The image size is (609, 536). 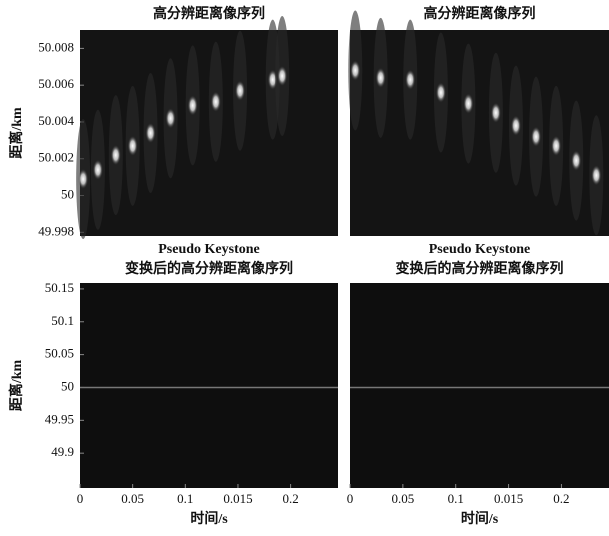 I want to click on y-tick-label: 49.95, so click(x=59, y=418).